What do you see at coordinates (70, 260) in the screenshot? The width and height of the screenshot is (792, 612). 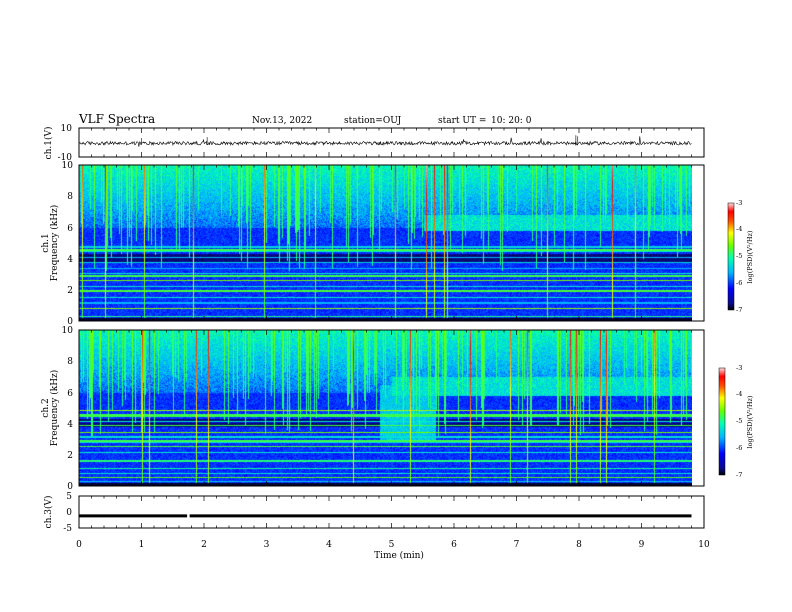 I see `ch1-freq-tick-4: 4` at bounding box center [70, 260].